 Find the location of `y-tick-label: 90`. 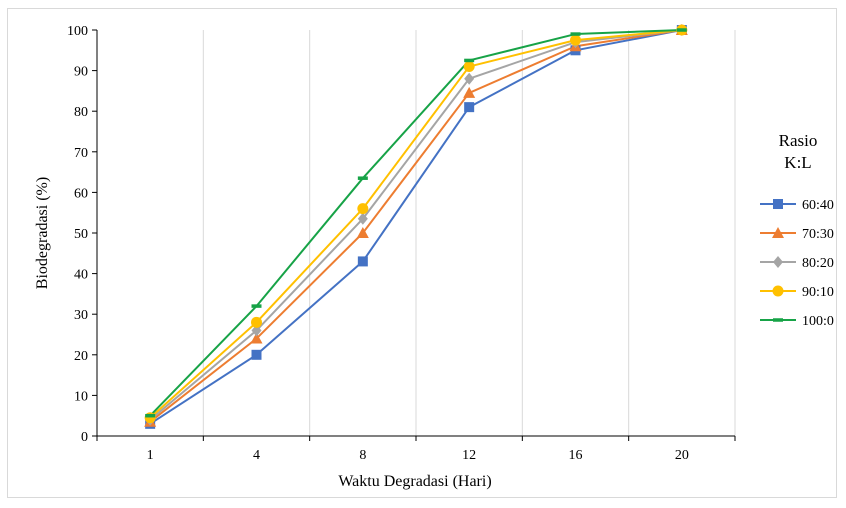

y-tick-label: 90 is located at coordinates (81, 72).